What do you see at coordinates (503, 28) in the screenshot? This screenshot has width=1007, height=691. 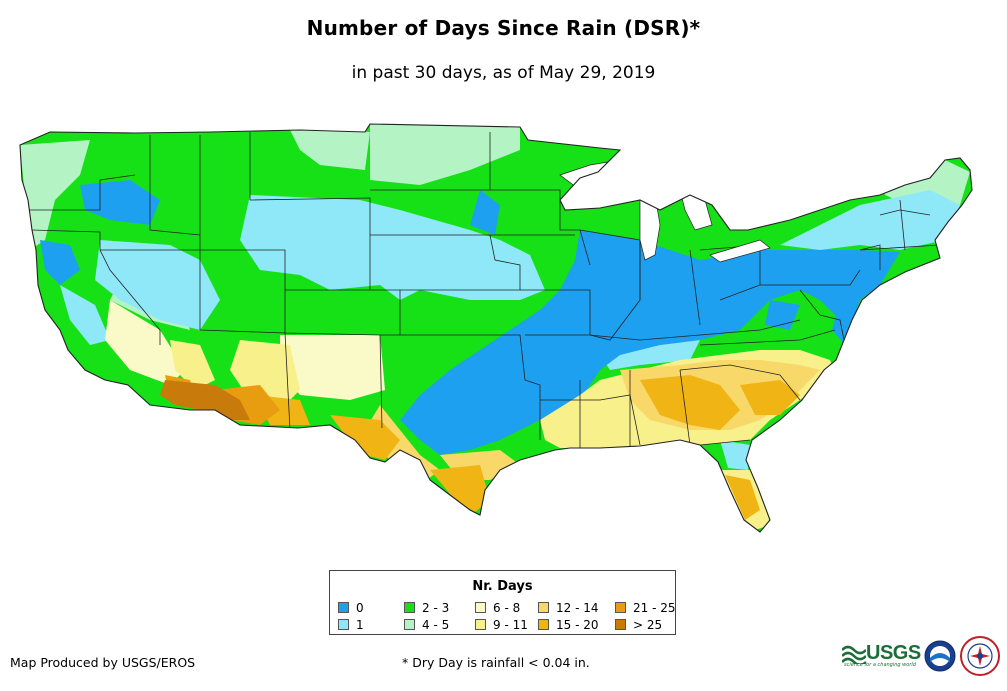 I see `map-title: Number of Days Since Rain (DSR)*` at bounding box center [503, 28].